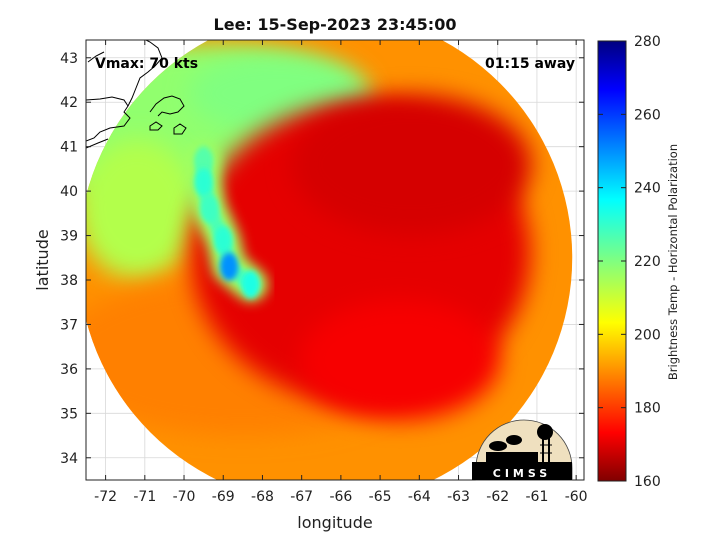  What do you see at coordinates (42, 259) in the screenshot?
I see `y-axis-label: latitude` at bounding box center [42, 259].